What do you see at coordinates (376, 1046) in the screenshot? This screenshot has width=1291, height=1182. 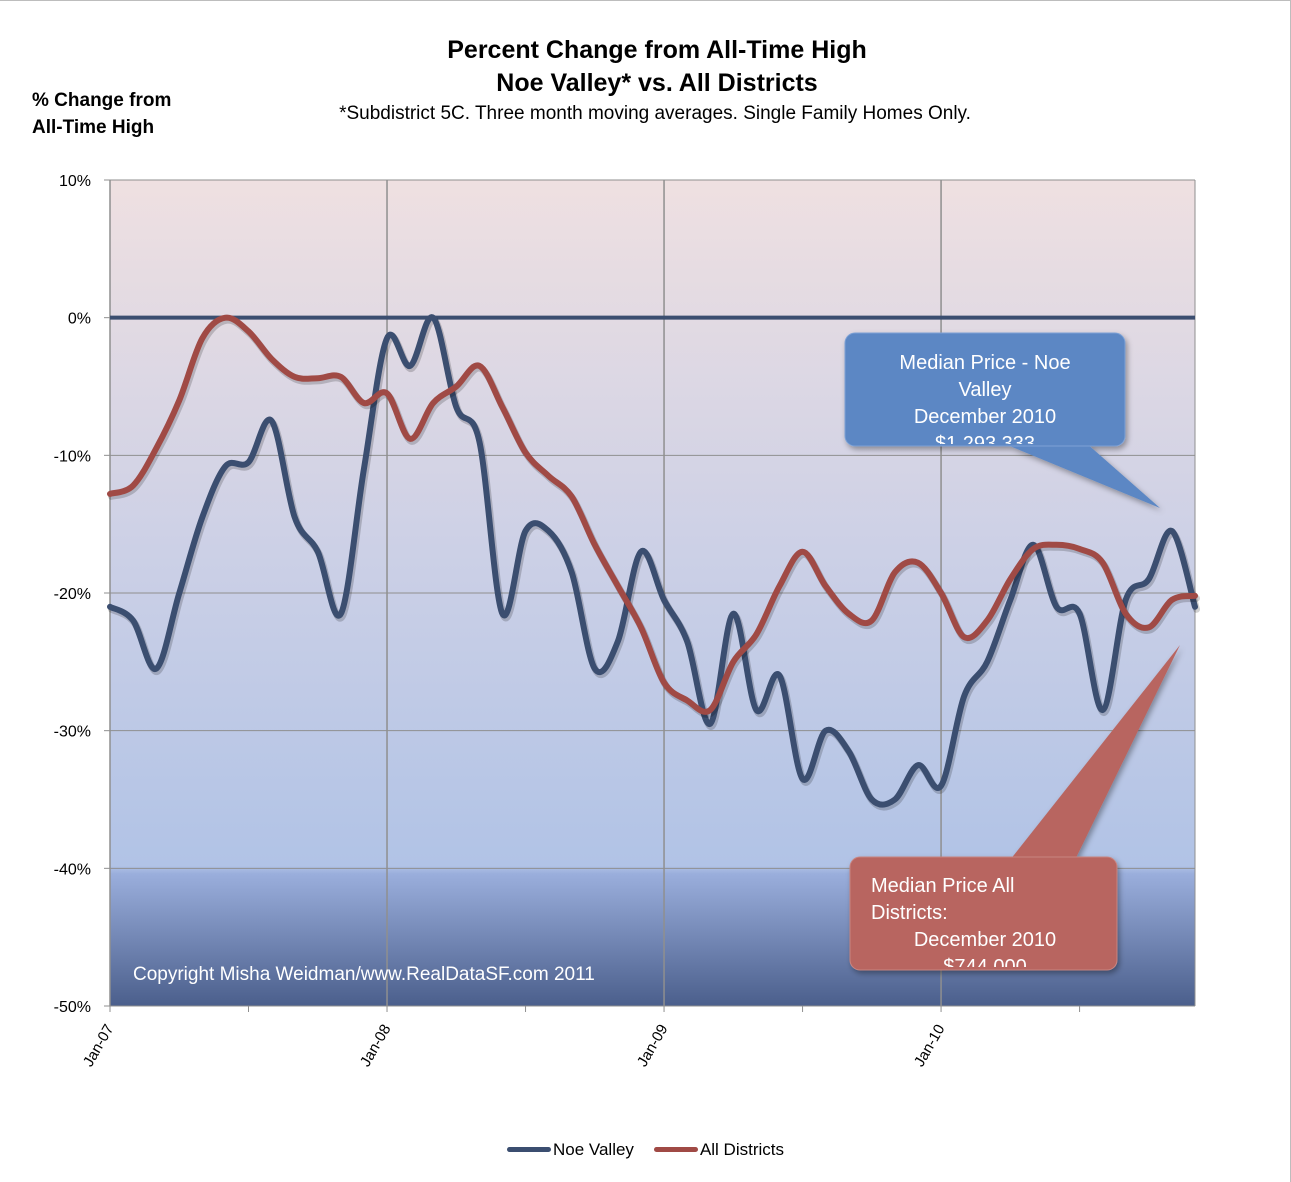 I see `x-tick-label: Jan-08` at bounding box center [376, 1046].